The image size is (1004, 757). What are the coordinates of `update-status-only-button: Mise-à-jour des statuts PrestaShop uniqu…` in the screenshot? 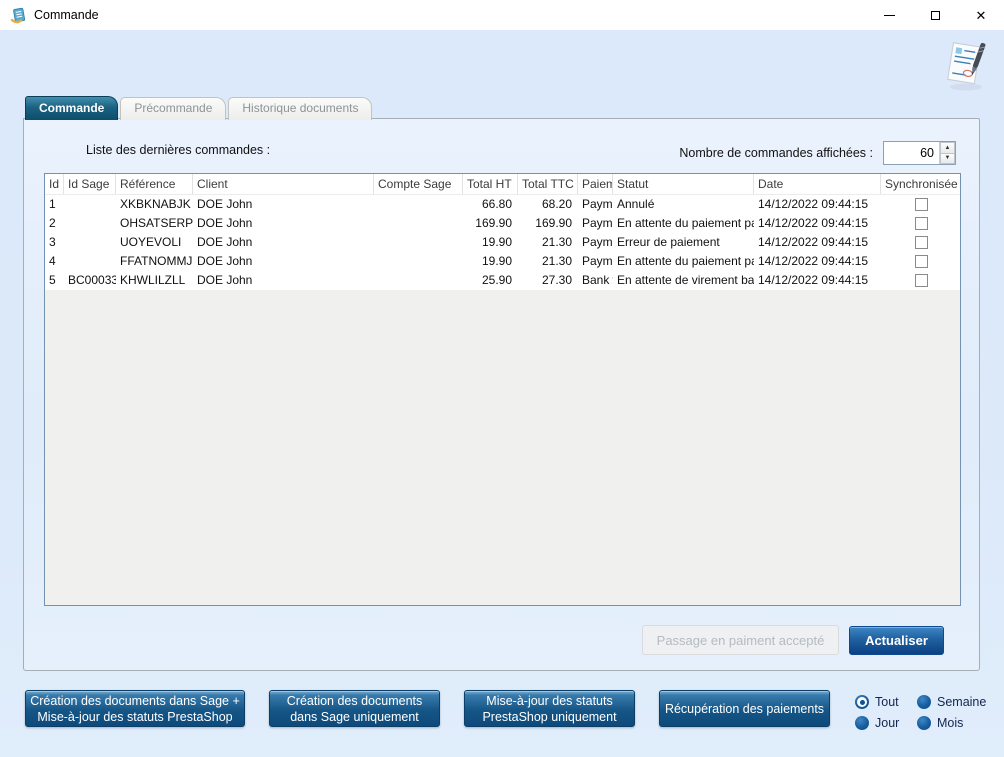 It's located at (549, 708).